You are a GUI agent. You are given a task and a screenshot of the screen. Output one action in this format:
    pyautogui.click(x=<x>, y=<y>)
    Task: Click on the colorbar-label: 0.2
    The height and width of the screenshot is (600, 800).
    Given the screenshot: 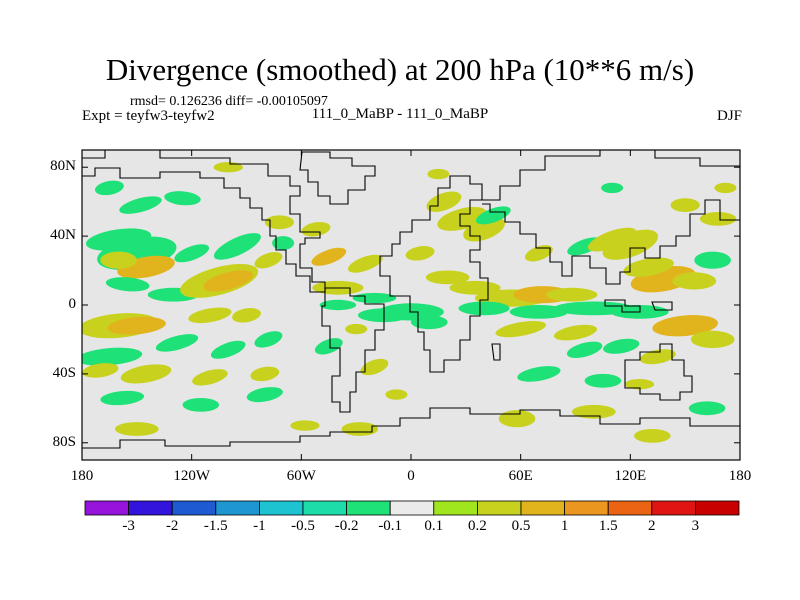 What is the action you would take?
    pyautogui.click(x=477, y=526)
    